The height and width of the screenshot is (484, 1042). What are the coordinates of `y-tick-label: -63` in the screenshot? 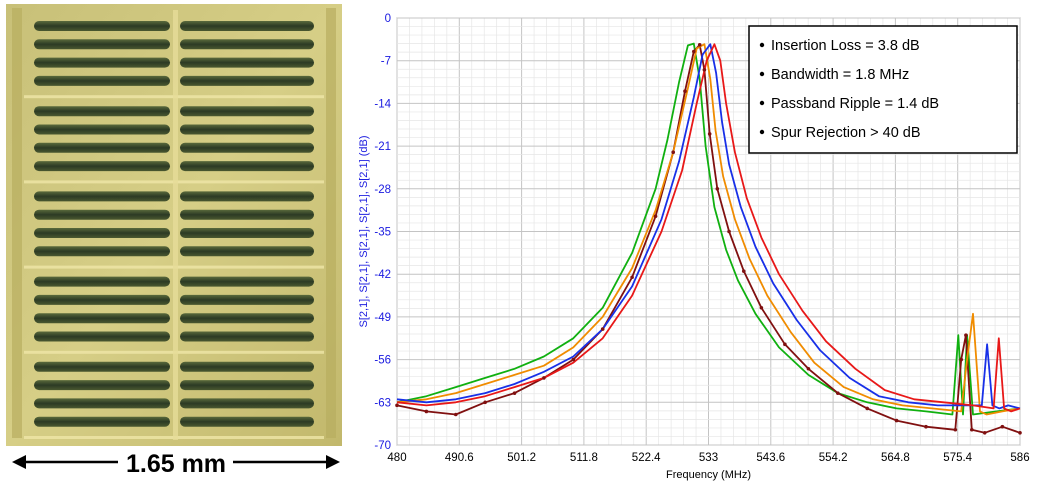 It's located at (382, 403).